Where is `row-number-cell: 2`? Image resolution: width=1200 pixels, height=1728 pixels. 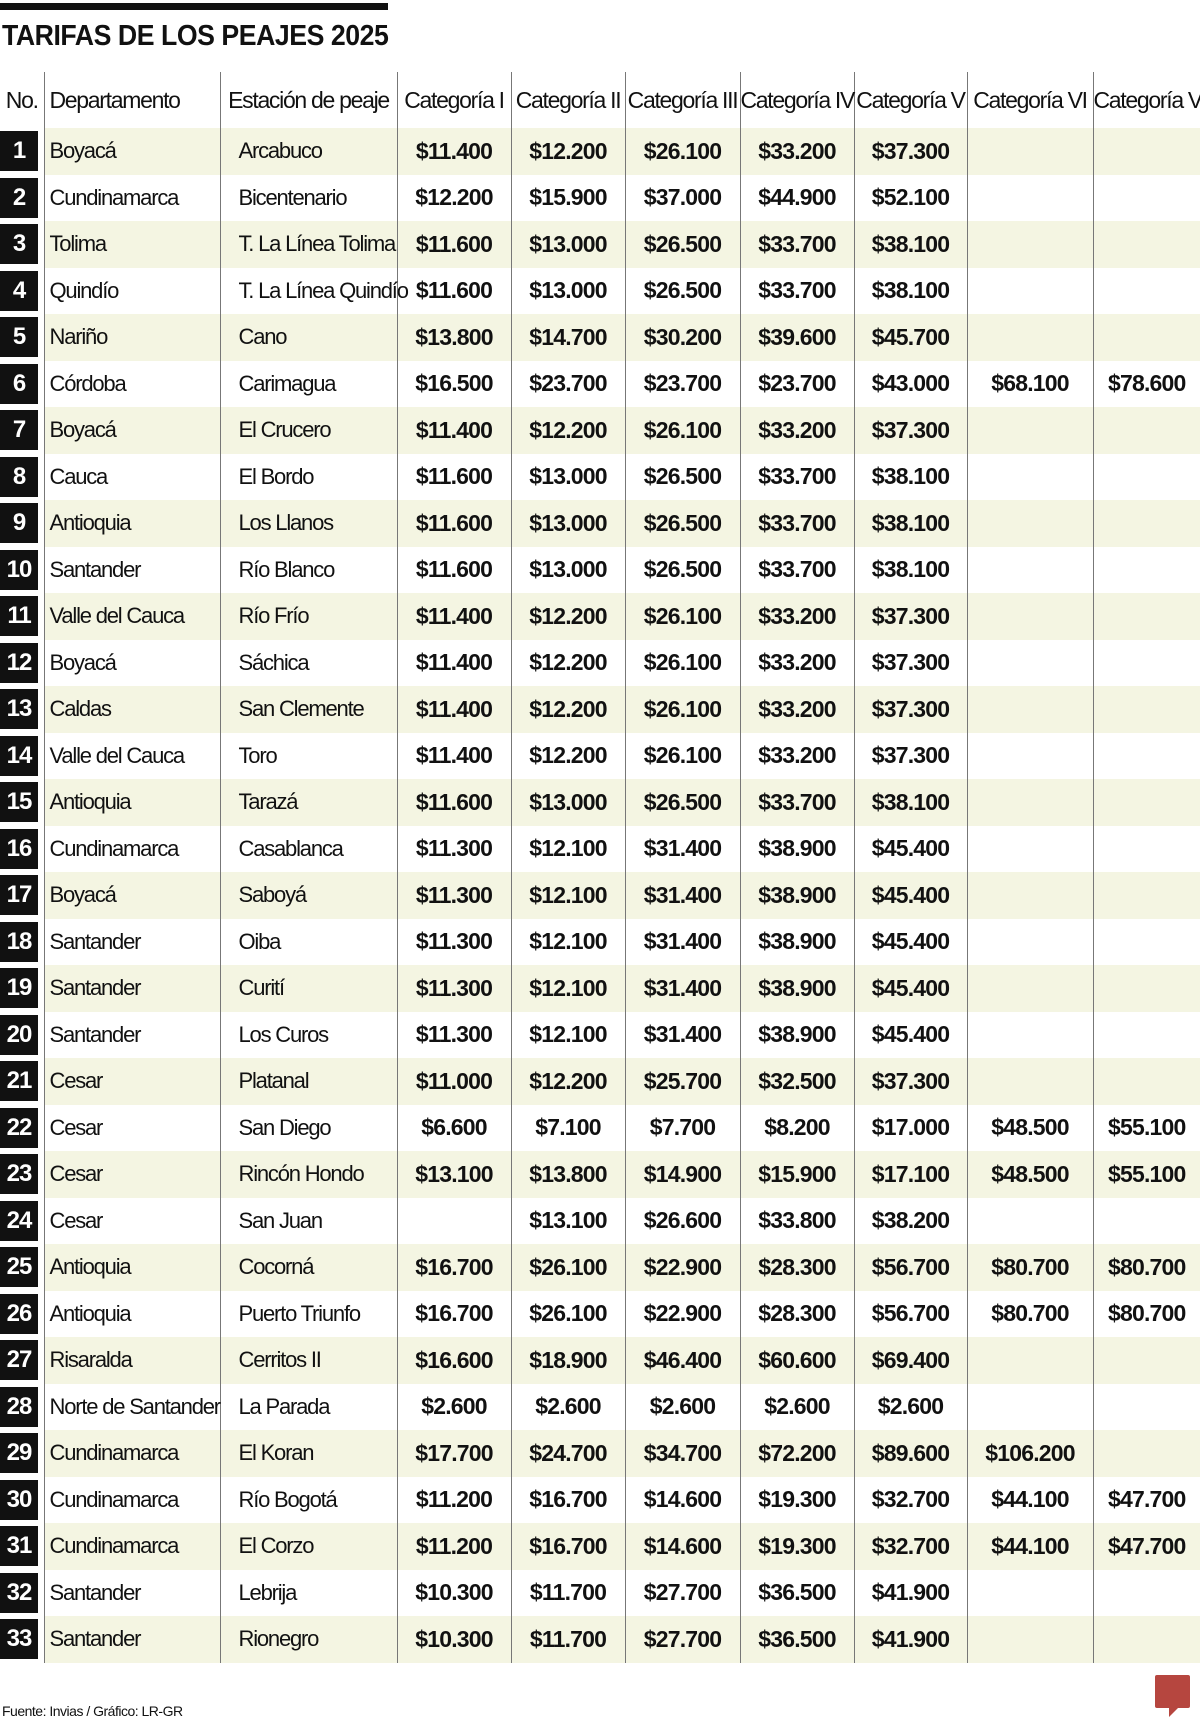
row-number-cell: 2 is located at coordinates (22, 197).